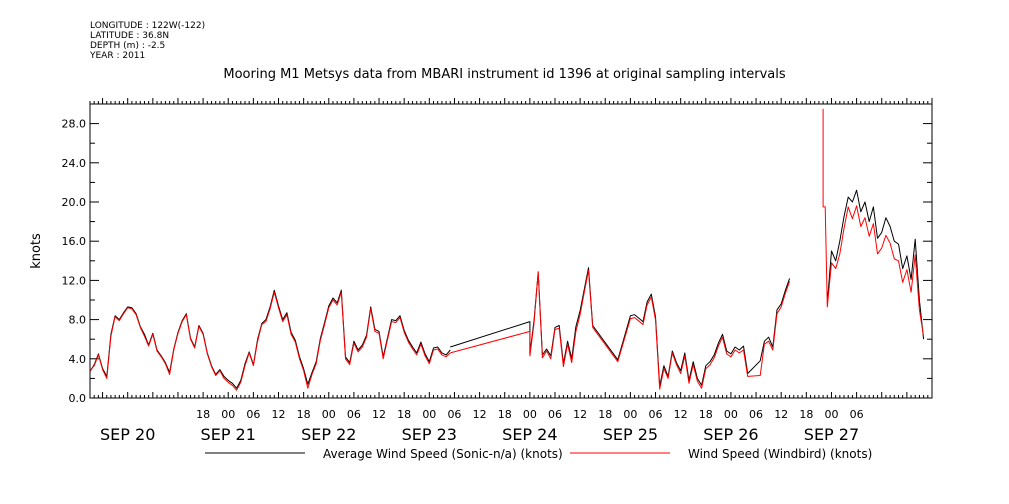 The height and width of the screenshot is (504, 1009). Describe the element at coordinates (74, 280) in the screenshot. I see `y-tick-label: 12.0` at that location.